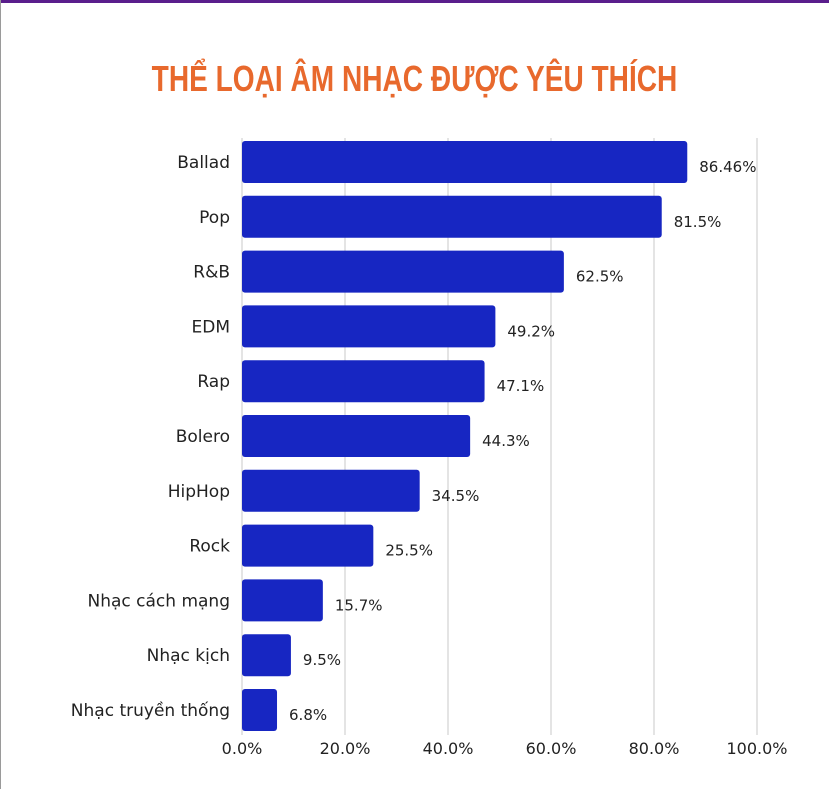 The height and width of the screenshot is (789, 829). Describe the element at coordinates (521, 386) in the screenshot. I see `value-label: 47.1%` at that location.